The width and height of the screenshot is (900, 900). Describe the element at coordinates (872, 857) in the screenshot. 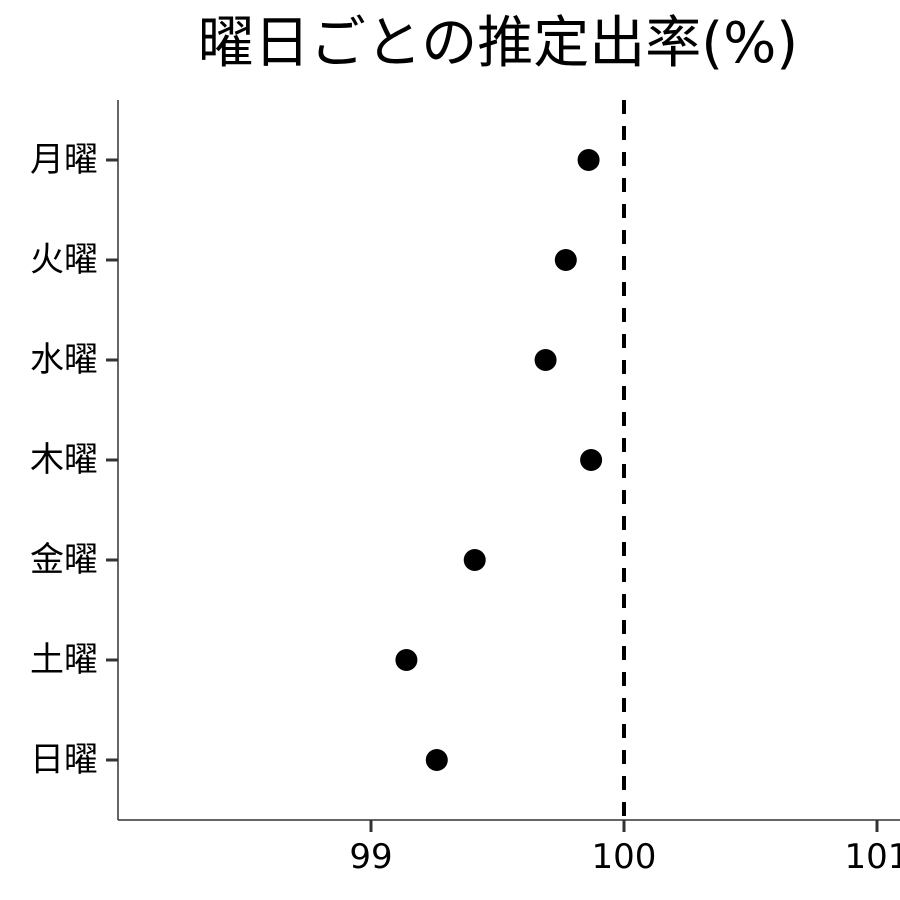

I see `x-tick-label: 101` at that location.